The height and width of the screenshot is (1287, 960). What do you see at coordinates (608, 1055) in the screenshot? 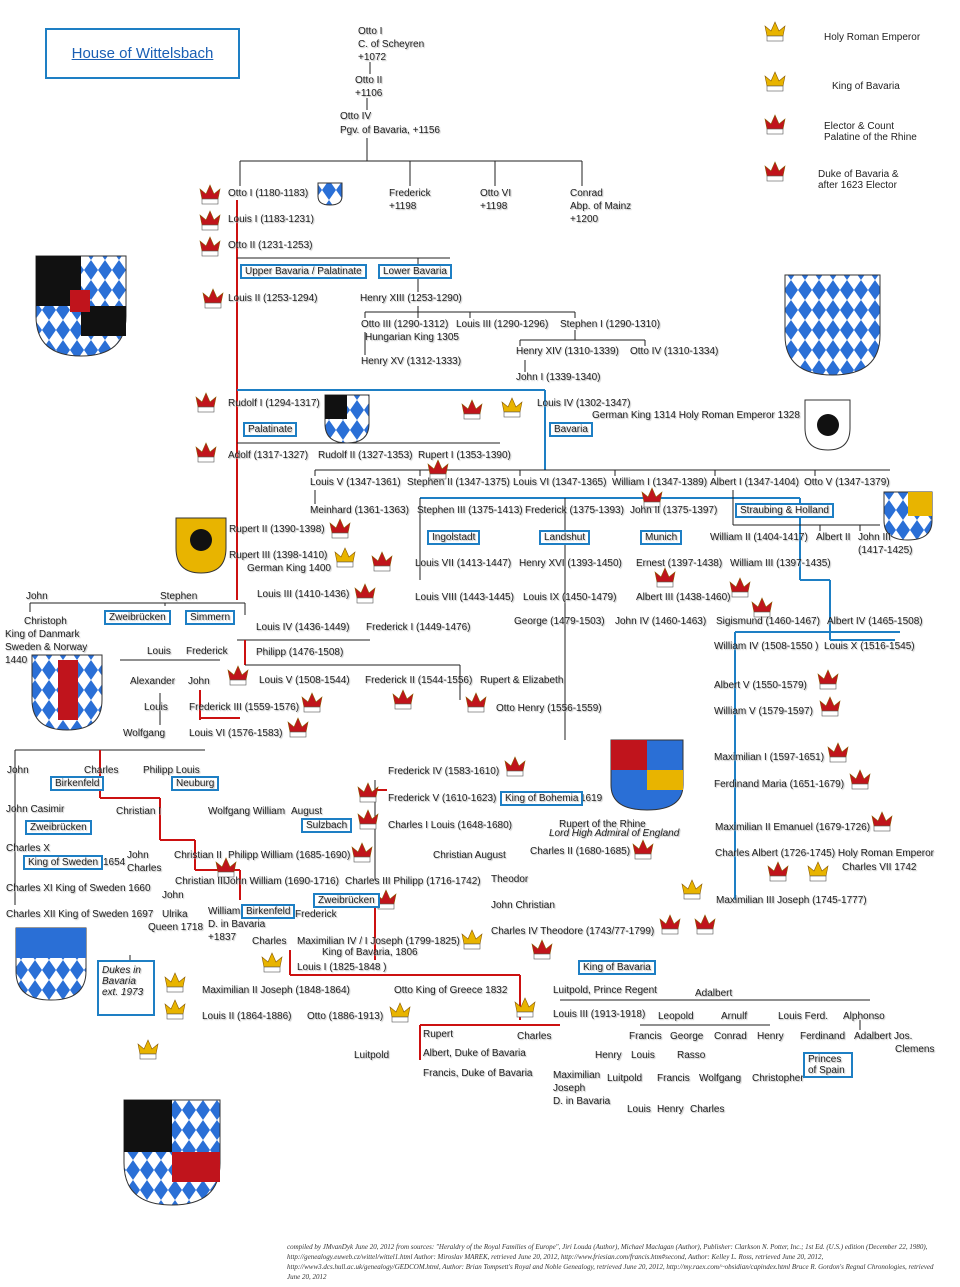
I see `person-label: Henry` at bounding box center [608, 1055].